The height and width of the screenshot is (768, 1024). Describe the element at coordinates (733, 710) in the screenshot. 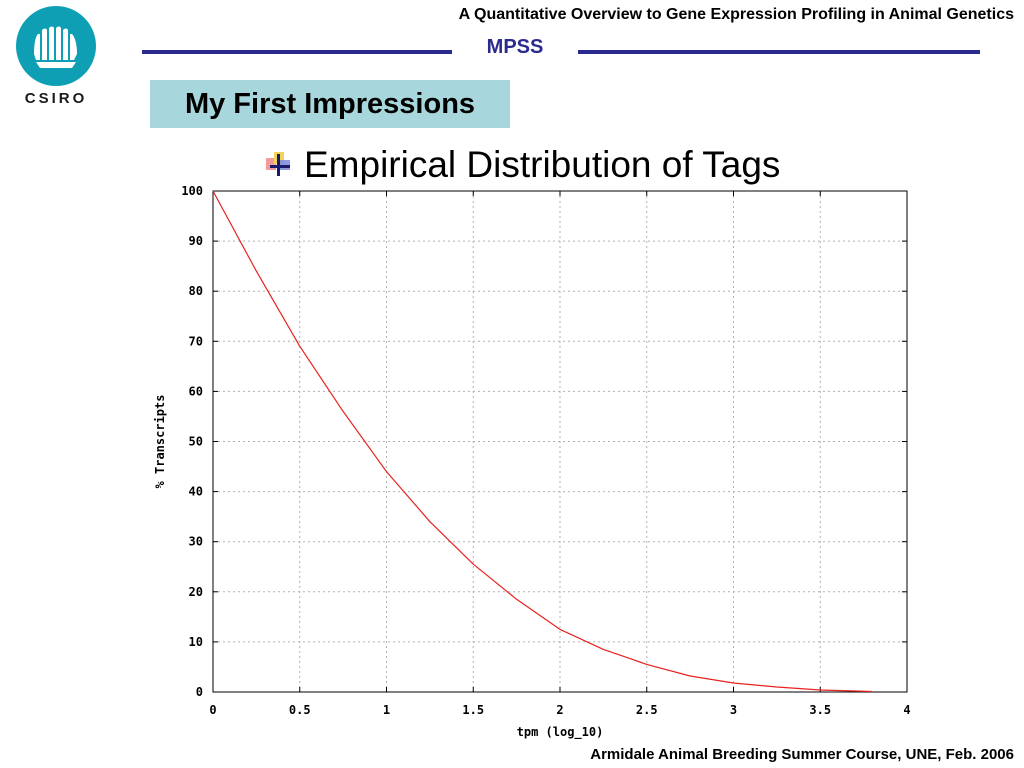

I see `x-tick-label: 3` at that location.